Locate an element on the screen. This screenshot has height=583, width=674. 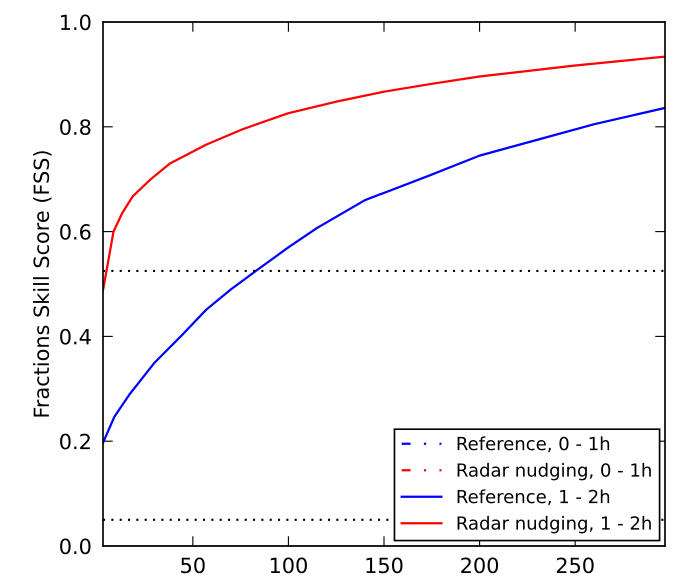
legend-label: Reference, 1 - 2h is located at coordinates (534, 497).